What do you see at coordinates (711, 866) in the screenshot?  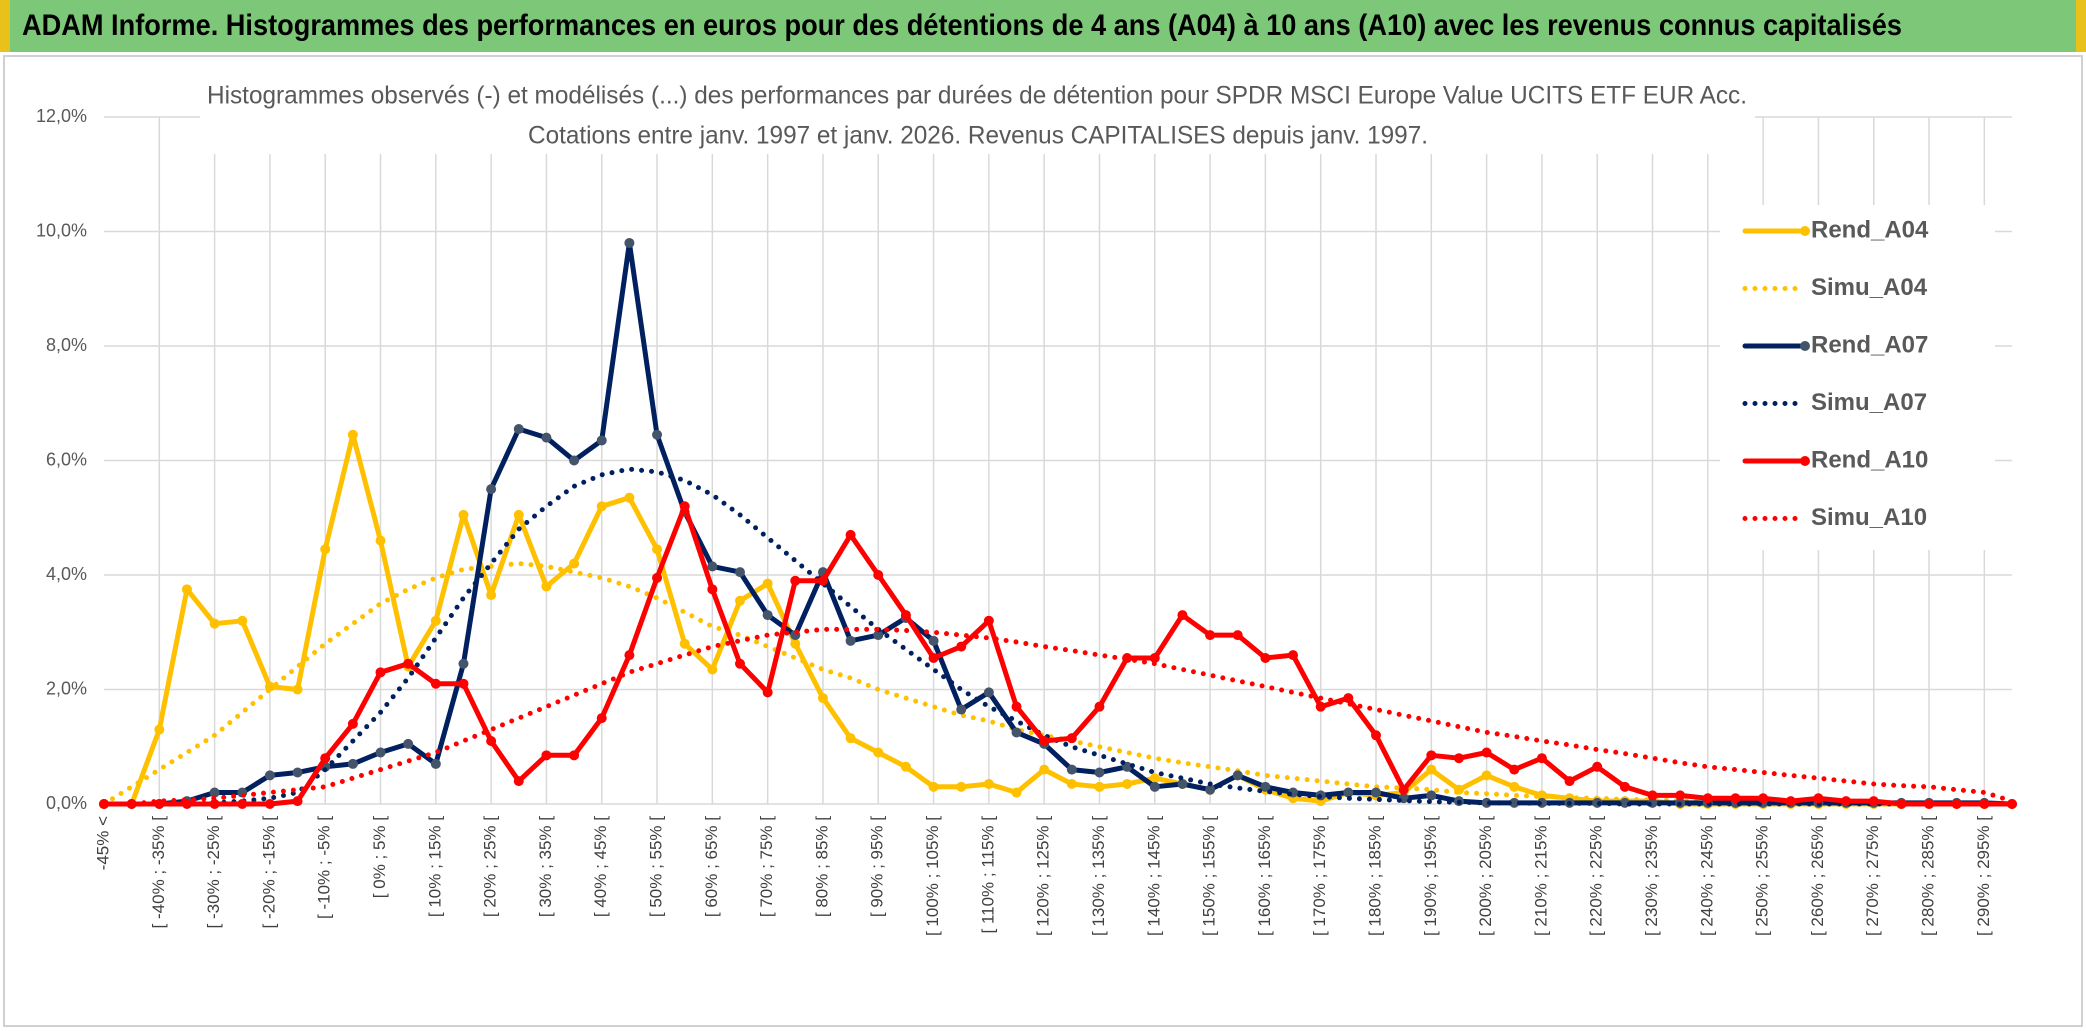 I see `x-tick-label: [ 60% ; 65% [` at bounding box center [711, 866].